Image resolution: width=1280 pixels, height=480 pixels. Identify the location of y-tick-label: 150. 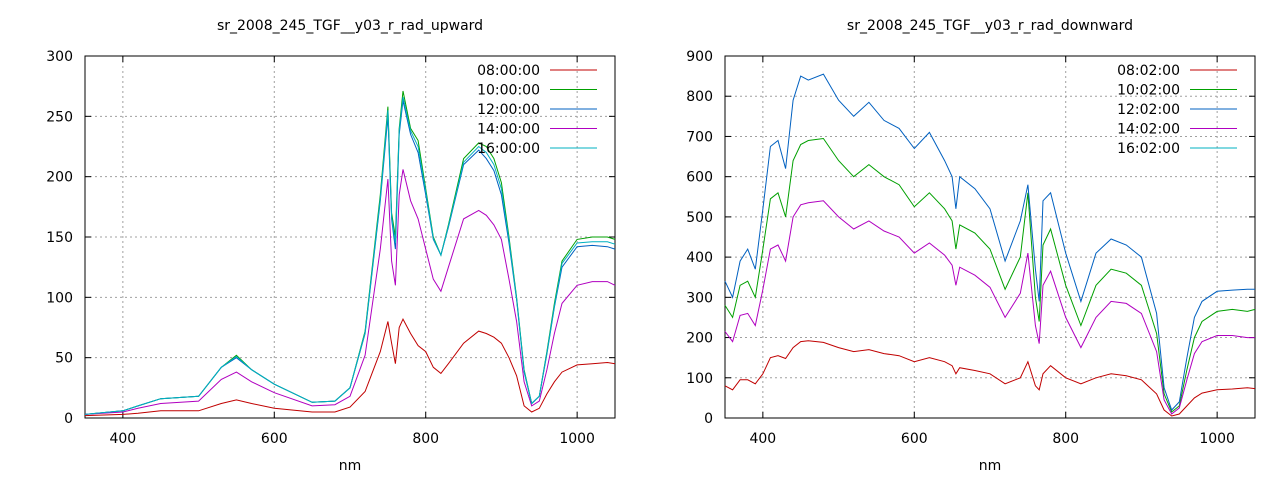
(59, 238).